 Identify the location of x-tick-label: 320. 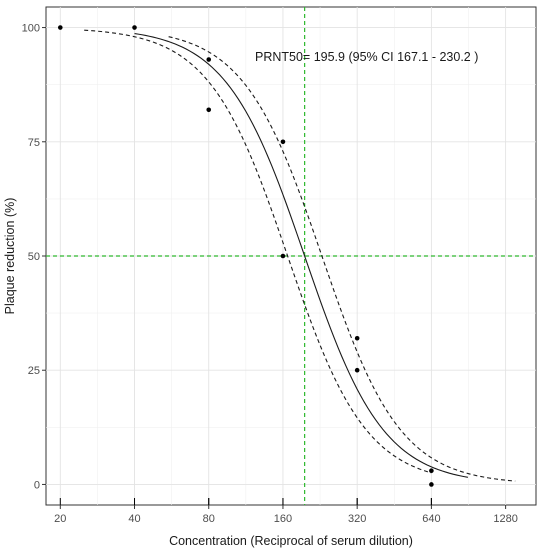
(357, 519).